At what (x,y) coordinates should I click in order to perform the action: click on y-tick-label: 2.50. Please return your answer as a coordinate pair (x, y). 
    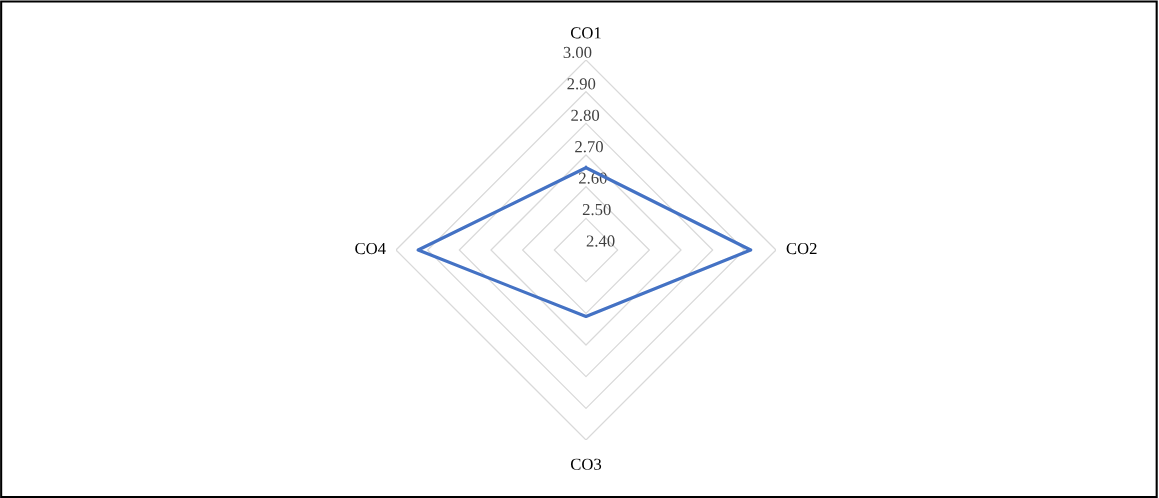
    Looking at the image, I should click on (596, 209).